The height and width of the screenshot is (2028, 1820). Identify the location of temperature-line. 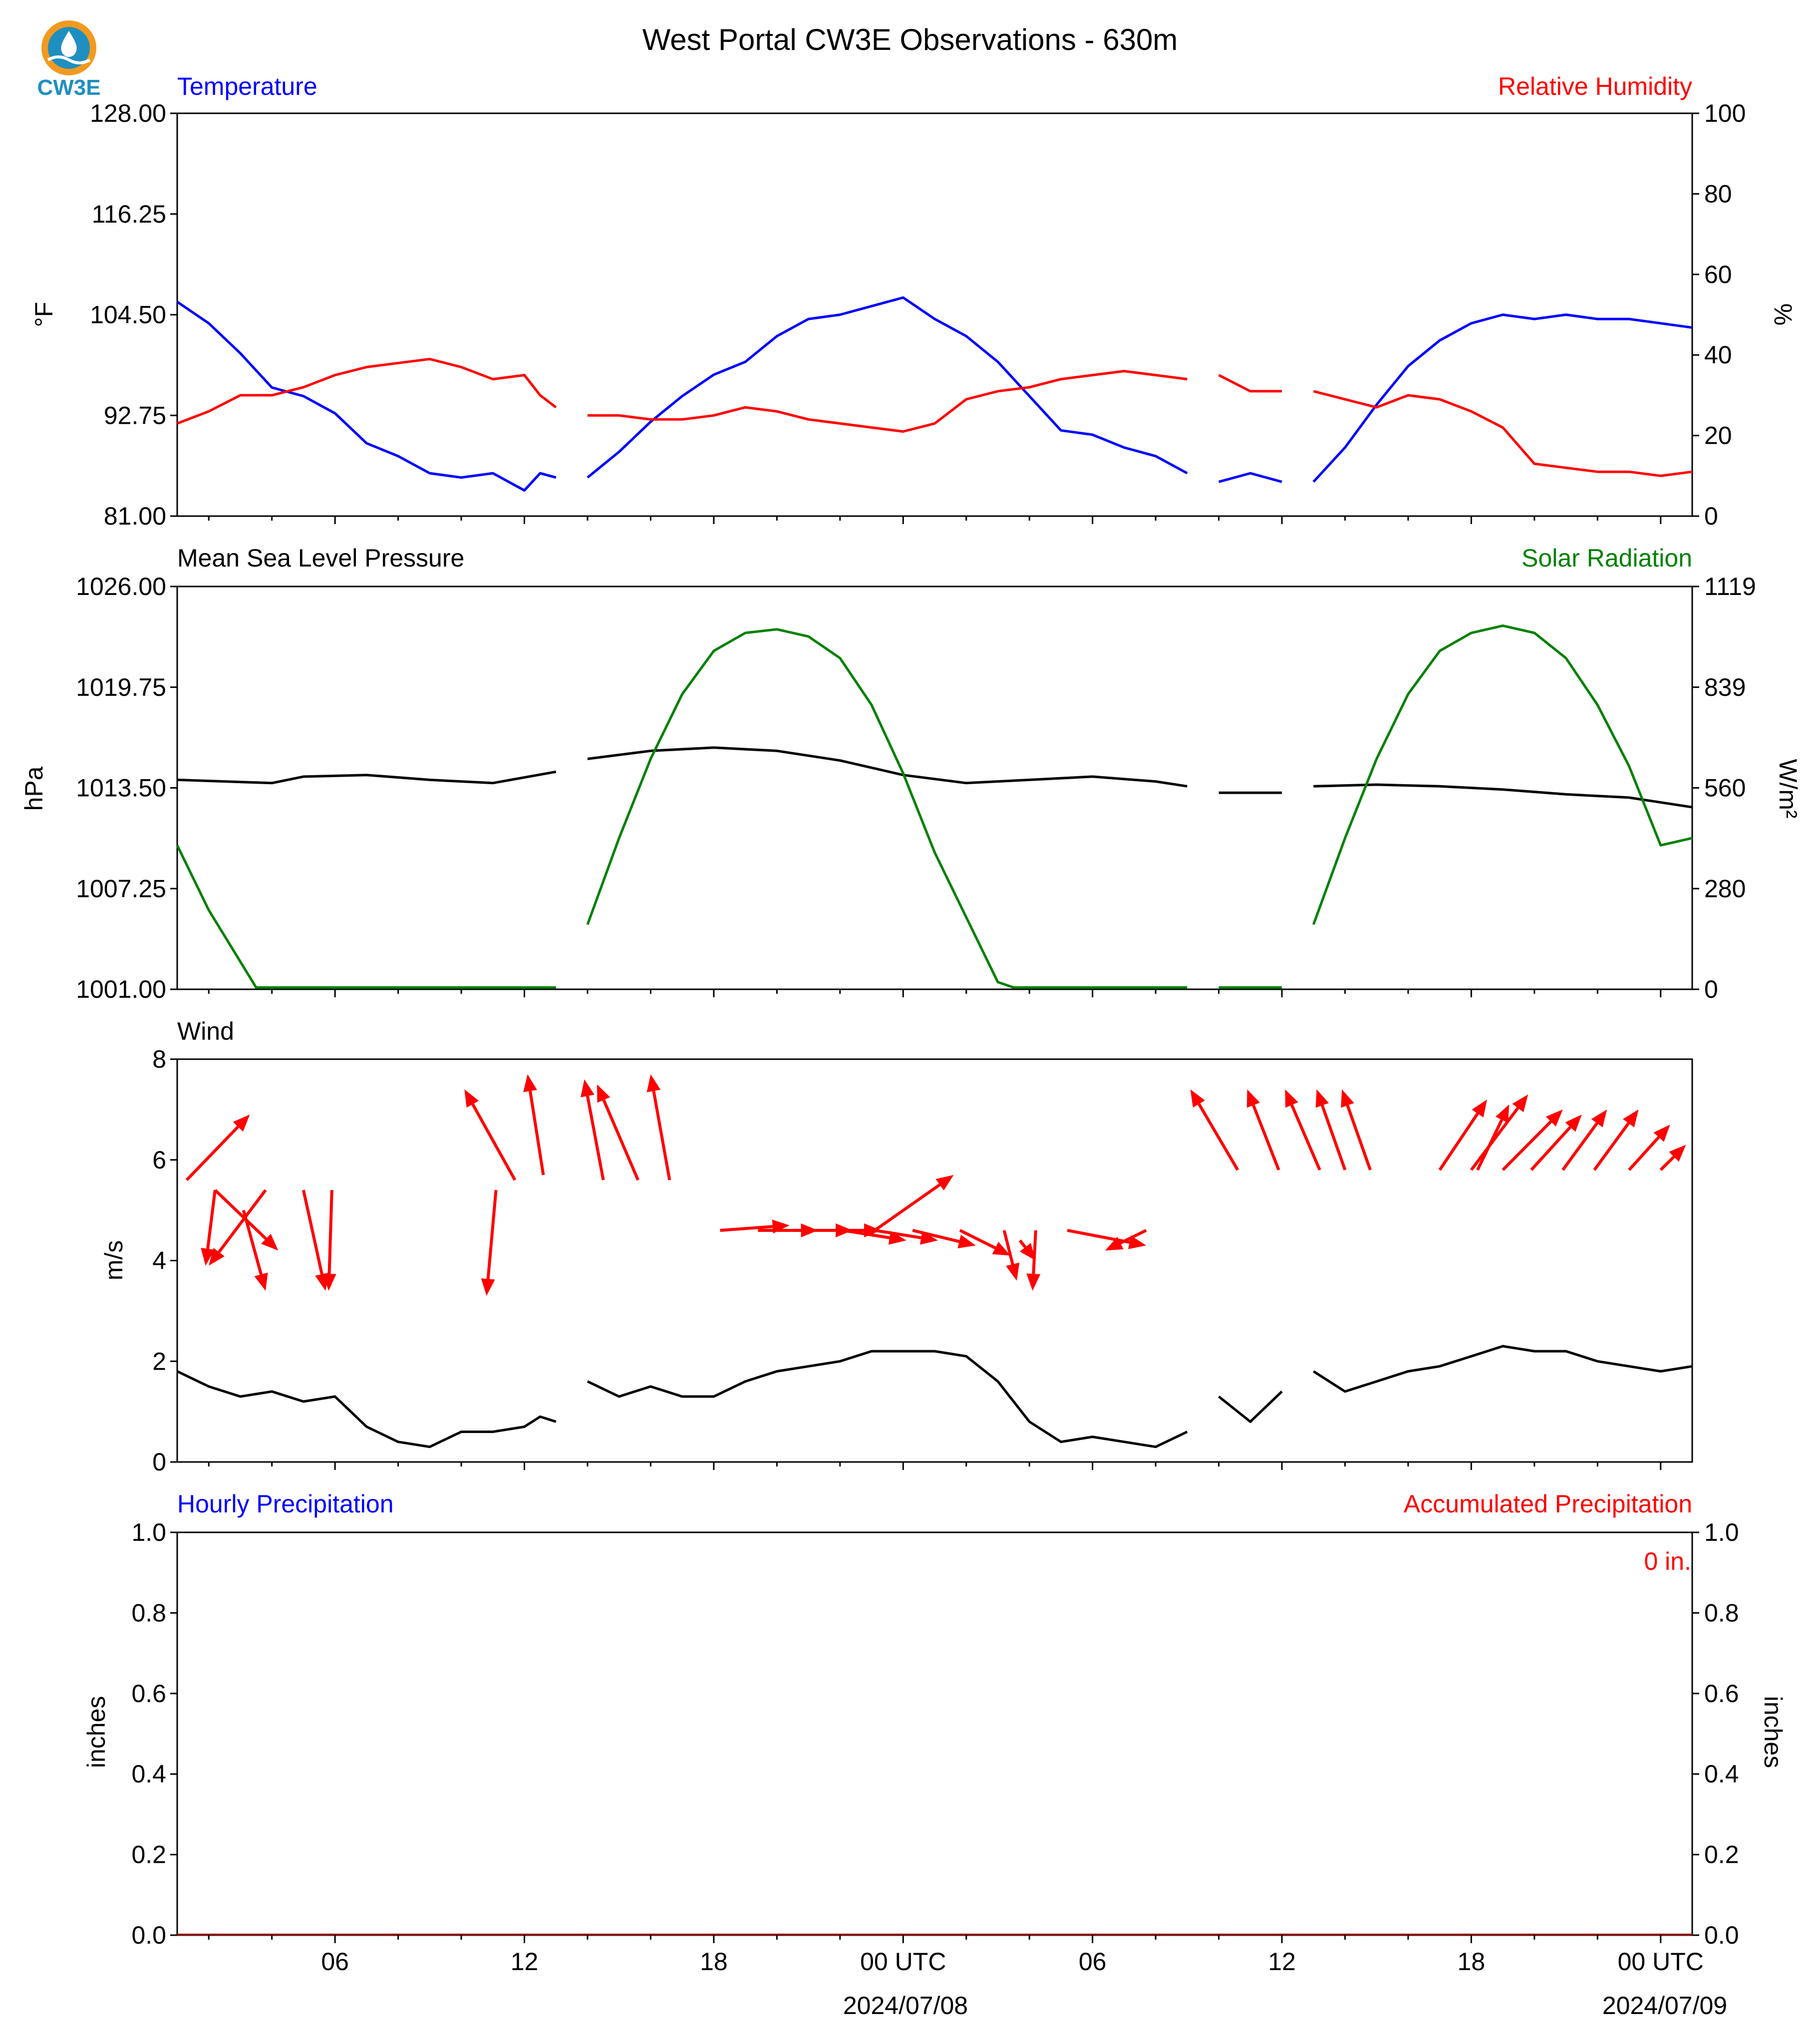
(934, 394).